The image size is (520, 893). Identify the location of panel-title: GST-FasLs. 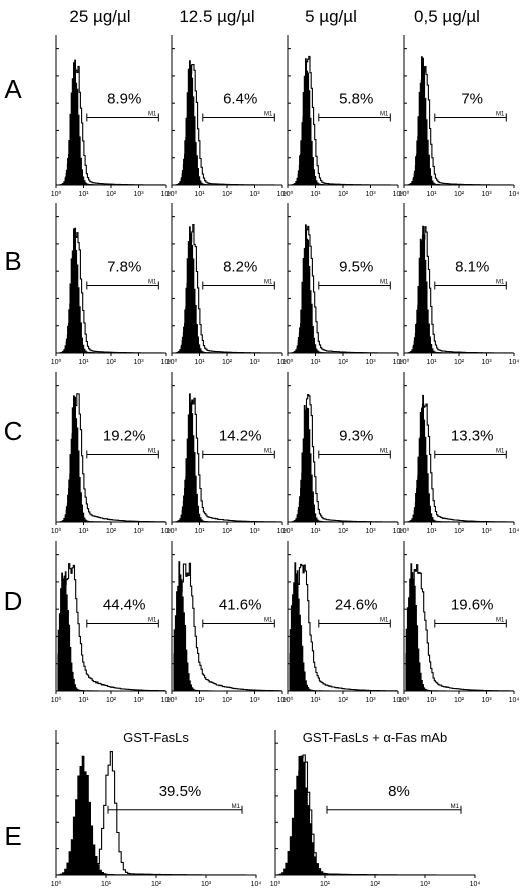
(156, 737).